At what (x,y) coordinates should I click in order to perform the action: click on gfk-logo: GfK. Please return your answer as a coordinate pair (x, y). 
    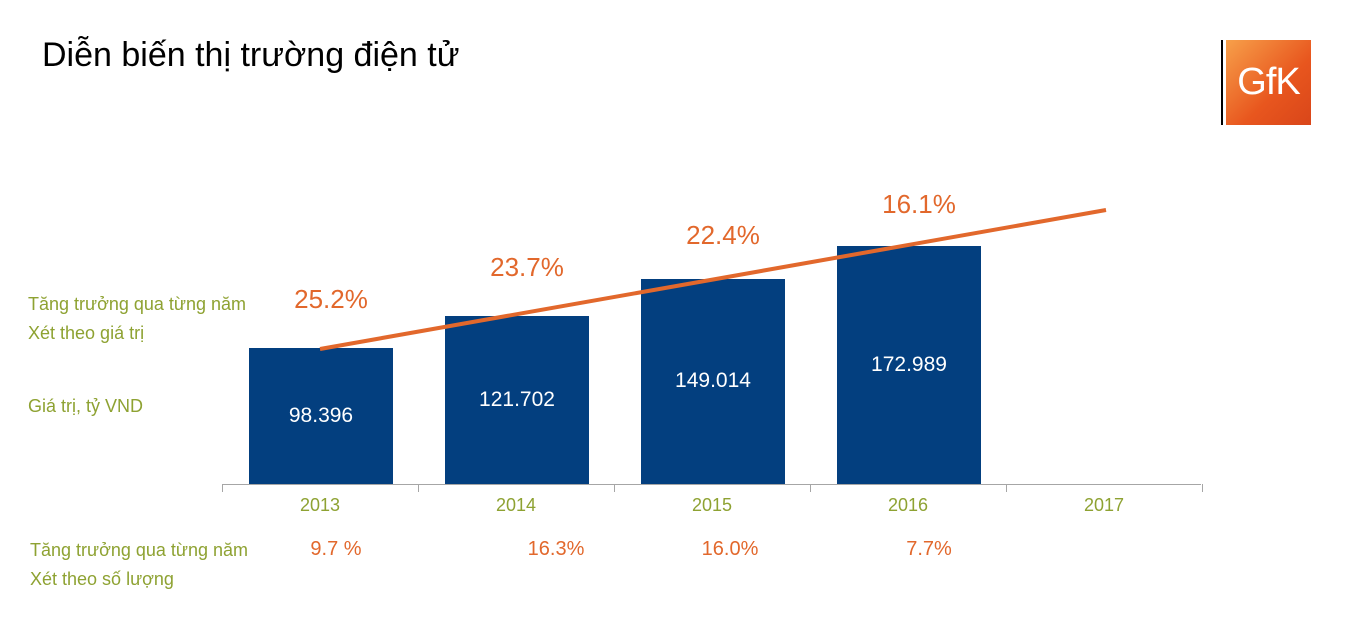
    Looking at the image, I should click on (1266, 82).